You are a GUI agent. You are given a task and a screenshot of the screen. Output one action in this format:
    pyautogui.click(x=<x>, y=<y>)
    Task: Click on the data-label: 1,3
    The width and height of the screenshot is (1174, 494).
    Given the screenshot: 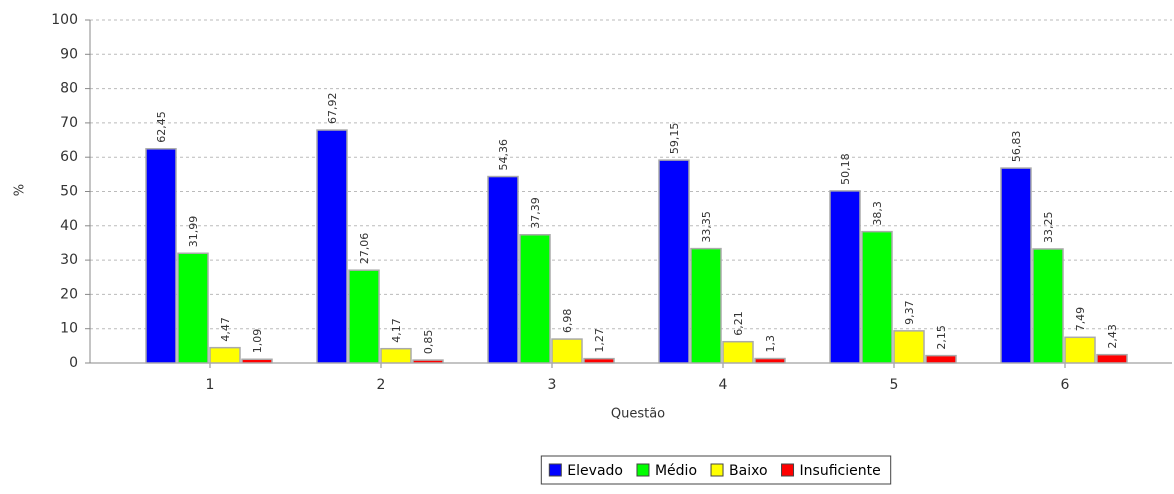 What is the action you would take?
    pyautogui.click(x=770, y=344)
    